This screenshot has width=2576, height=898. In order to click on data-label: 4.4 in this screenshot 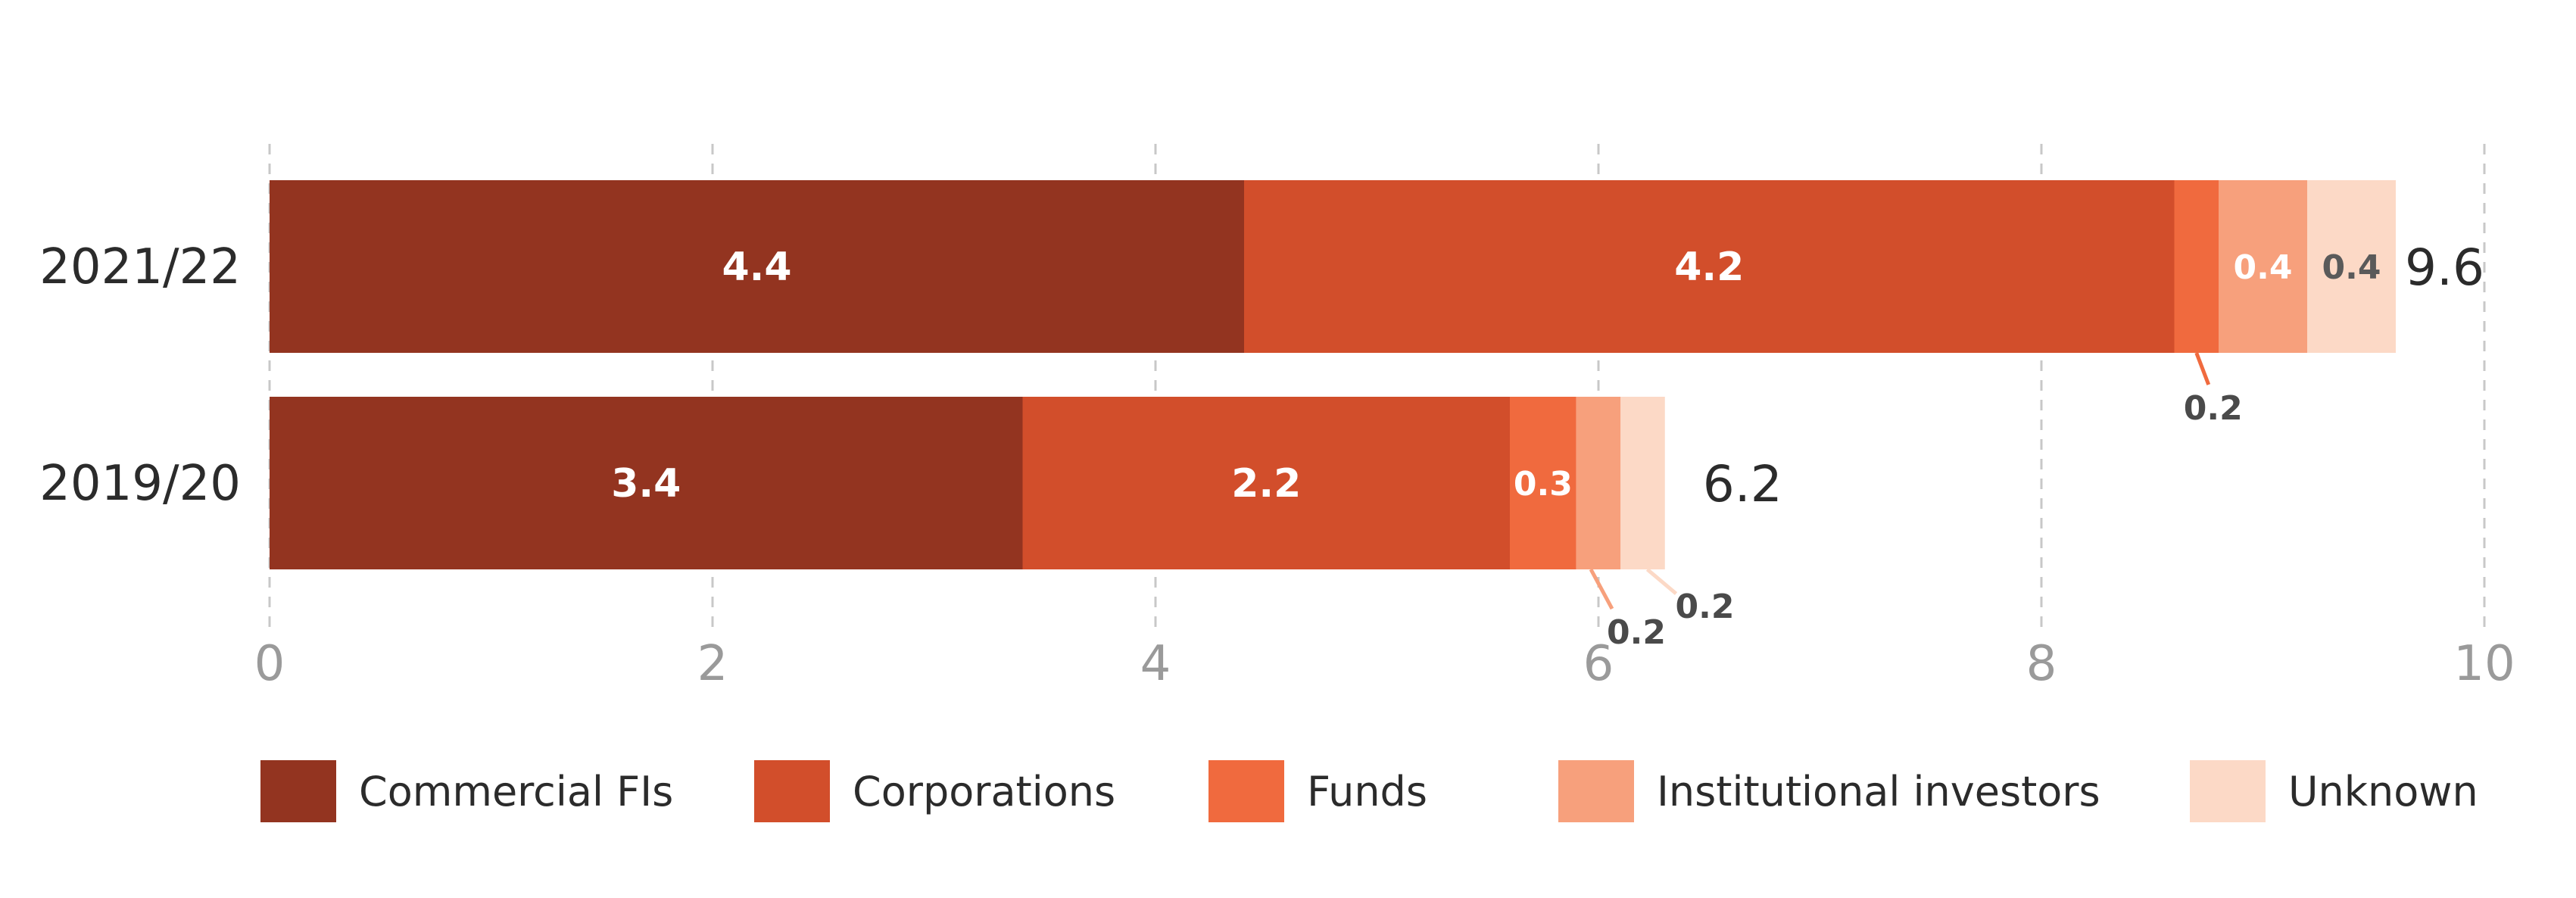, I will do `click(756, 268)`.